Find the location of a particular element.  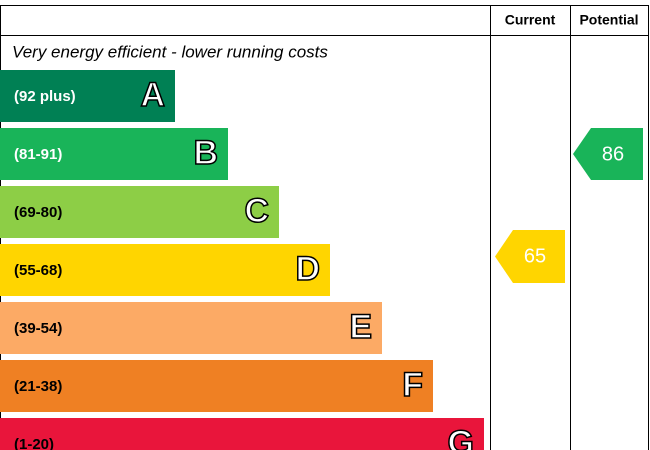

band-letter: B is located at coordinates (205, 153).